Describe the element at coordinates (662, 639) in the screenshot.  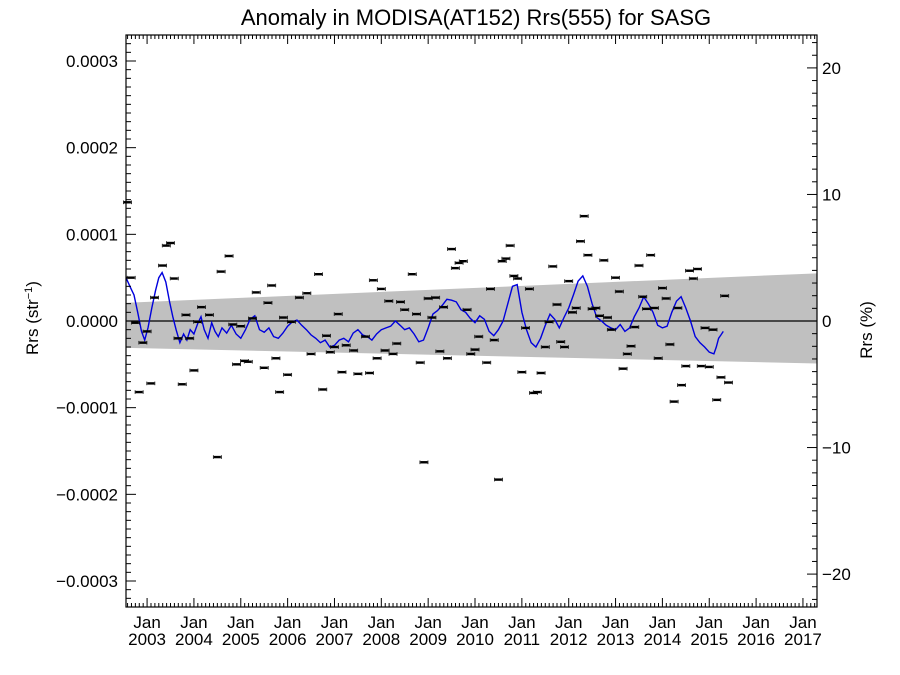
I see `x-tick-year: 2014` at that location.